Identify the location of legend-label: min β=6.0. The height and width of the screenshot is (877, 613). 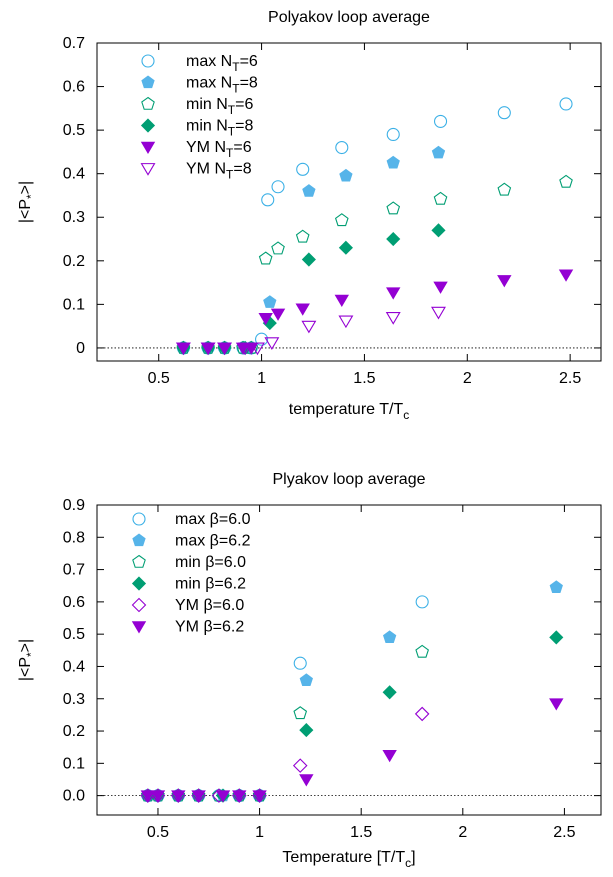
(210, 562).